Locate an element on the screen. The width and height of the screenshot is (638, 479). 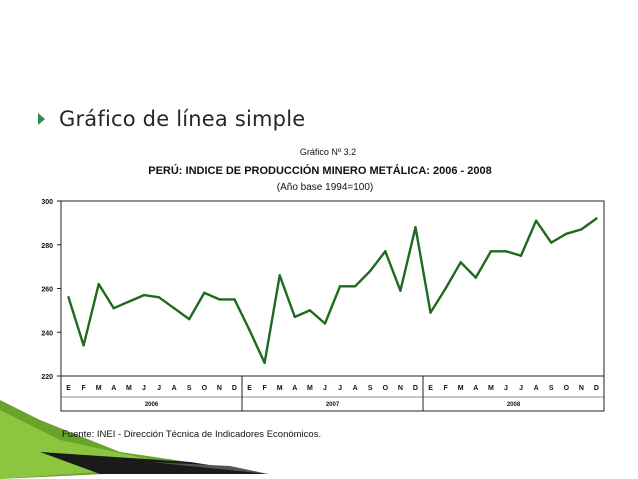
year-label: 2007 is located at coordinates (333, 405).